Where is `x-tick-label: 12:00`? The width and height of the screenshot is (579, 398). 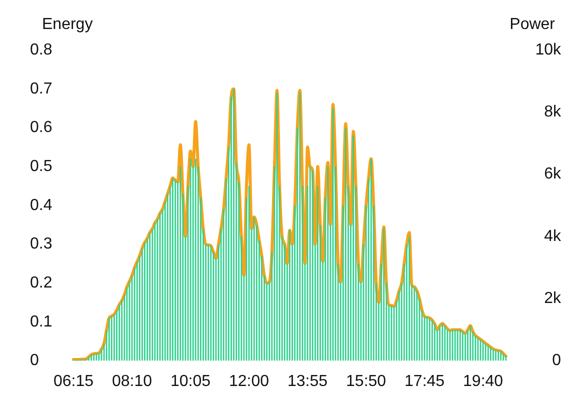
x-tick-label: 12:00 is located at coordinates (249, 381).